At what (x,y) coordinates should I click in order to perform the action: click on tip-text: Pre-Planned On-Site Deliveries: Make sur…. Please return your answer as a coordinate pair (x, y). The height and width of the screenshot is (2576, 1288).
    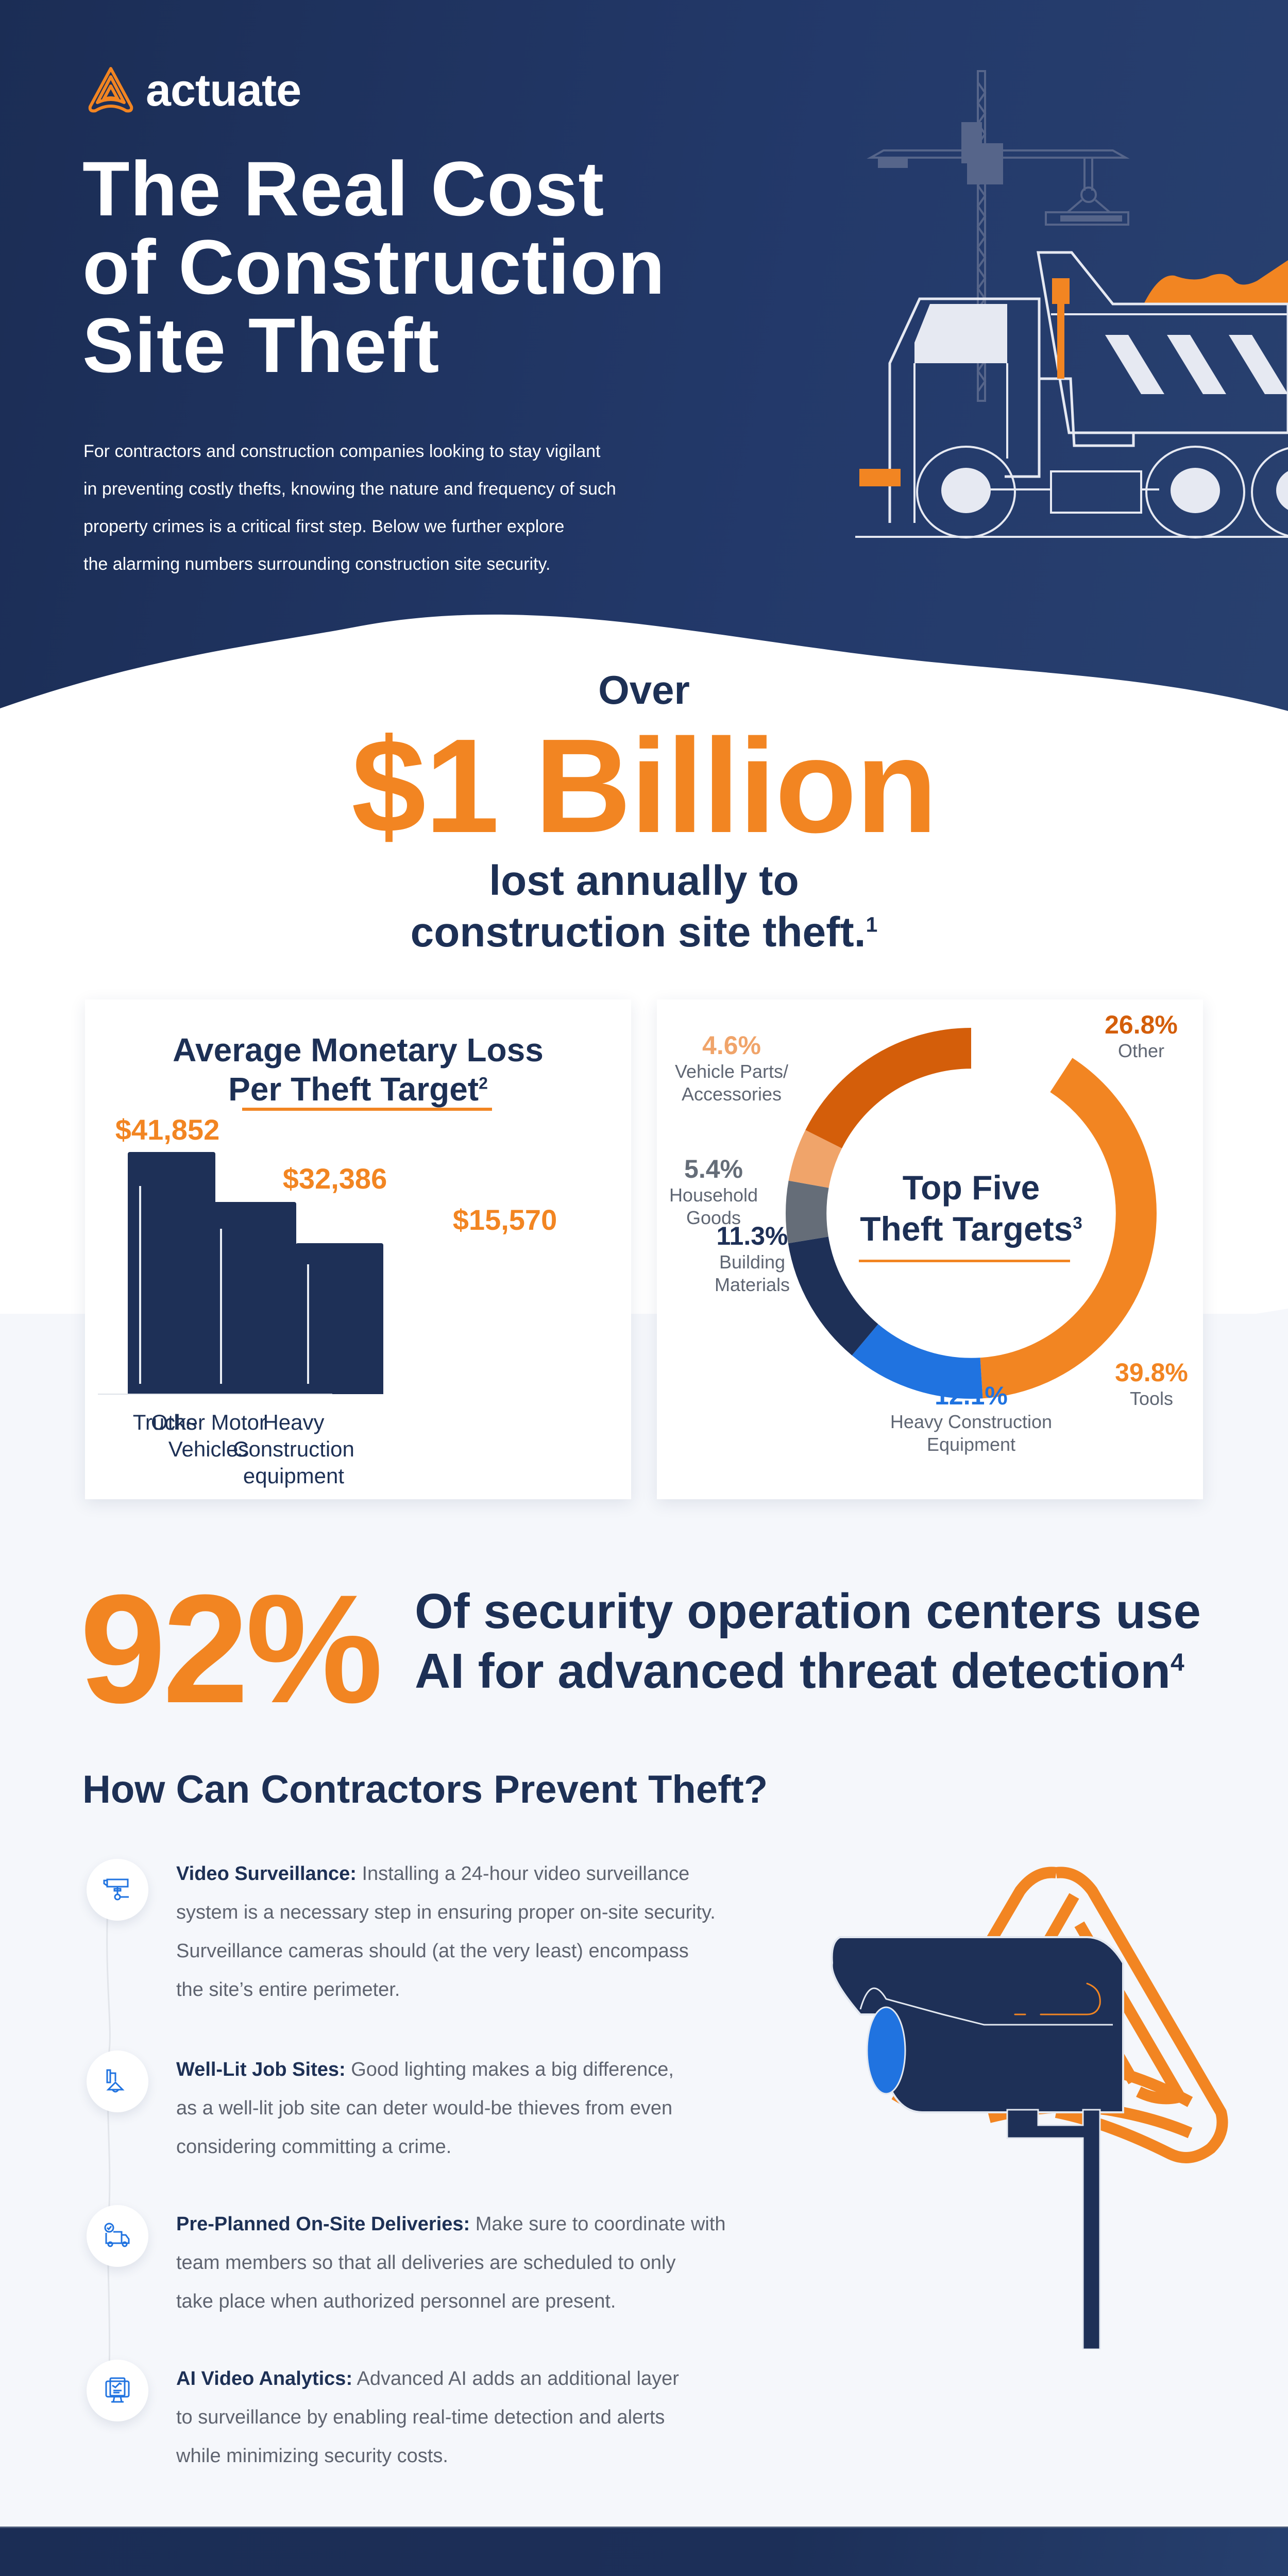
    Looking at the image, I should click on (493, 2263).